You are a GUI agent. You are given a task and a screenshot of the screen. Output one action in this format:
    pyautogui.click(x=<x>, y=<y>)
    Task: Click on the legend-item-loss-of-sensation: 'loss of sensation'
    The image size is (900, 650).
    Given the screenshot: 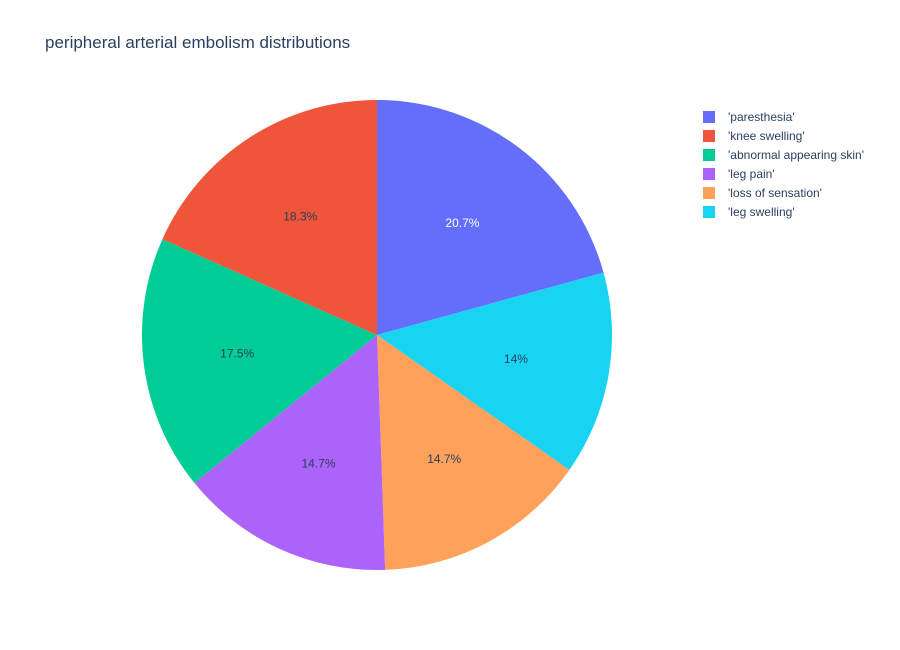 What is the action you would take?
    pyautogui.click(x=783, y=192)
    